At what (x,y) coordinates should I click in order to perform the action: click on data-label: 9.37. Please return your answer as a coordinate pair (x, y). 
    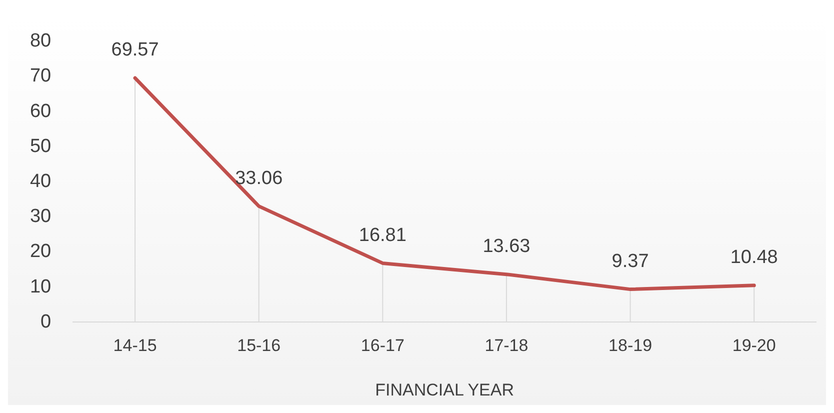
    Looking at the image, I should click on (630, 261).